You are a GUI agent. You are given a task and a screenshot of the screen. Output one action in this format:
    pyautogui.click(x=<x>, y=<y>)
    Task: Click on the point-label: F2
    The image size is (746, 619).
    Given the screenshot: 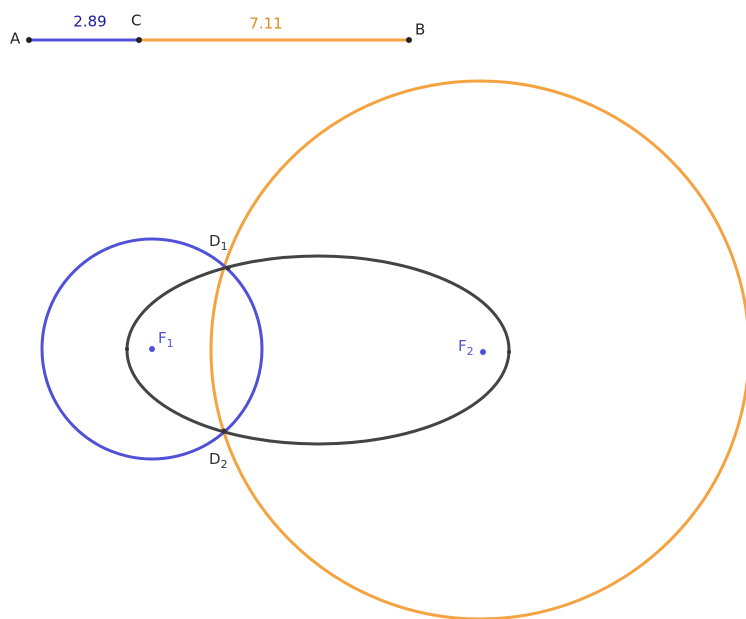 What is the action you would take?
    pyautogui.click(x=466, y=348)
    